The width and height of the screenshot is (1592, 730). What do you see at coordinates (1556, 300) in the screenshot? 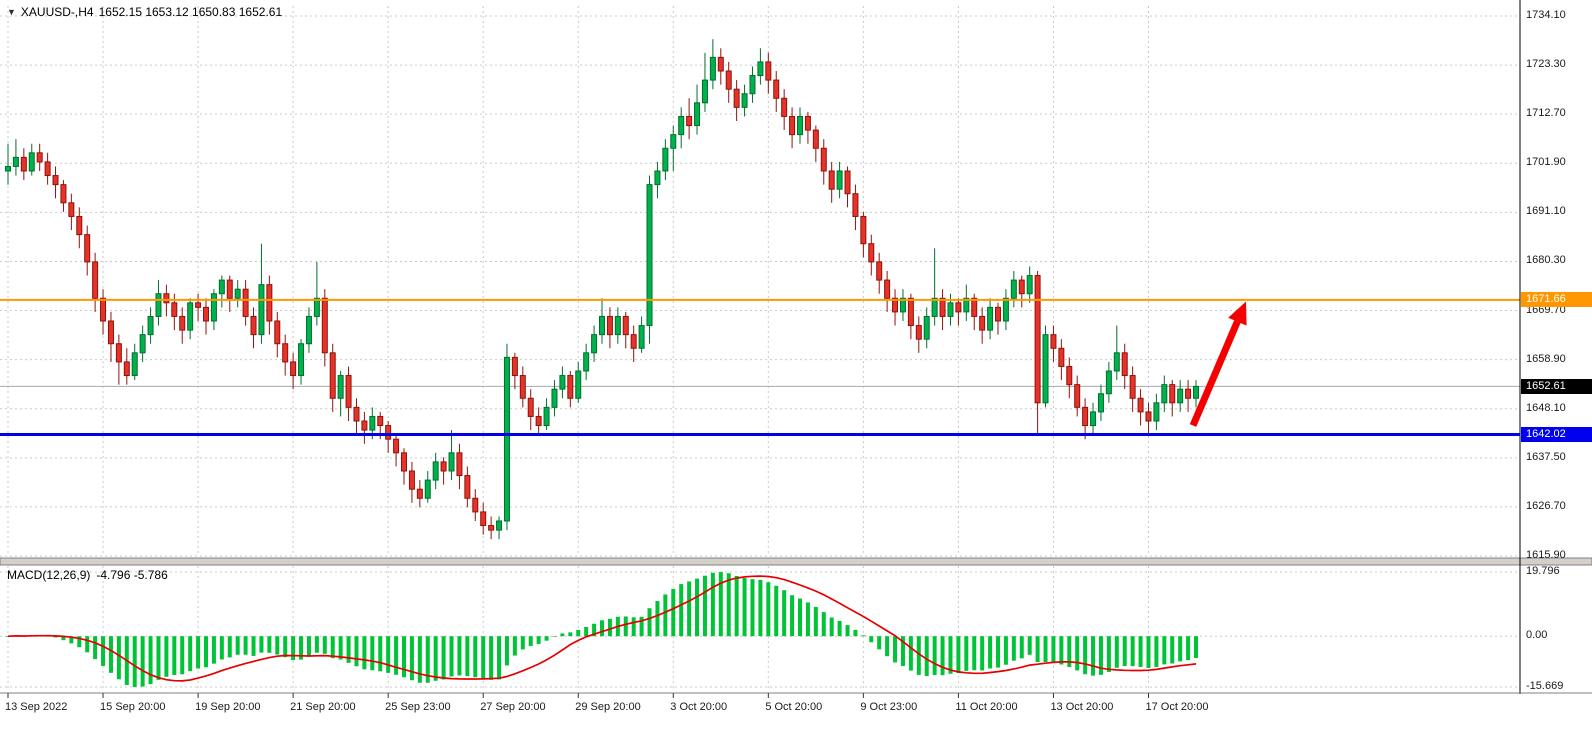
I see `resistance-price-tag: 1671.66` at bounding box center [1556, 300].